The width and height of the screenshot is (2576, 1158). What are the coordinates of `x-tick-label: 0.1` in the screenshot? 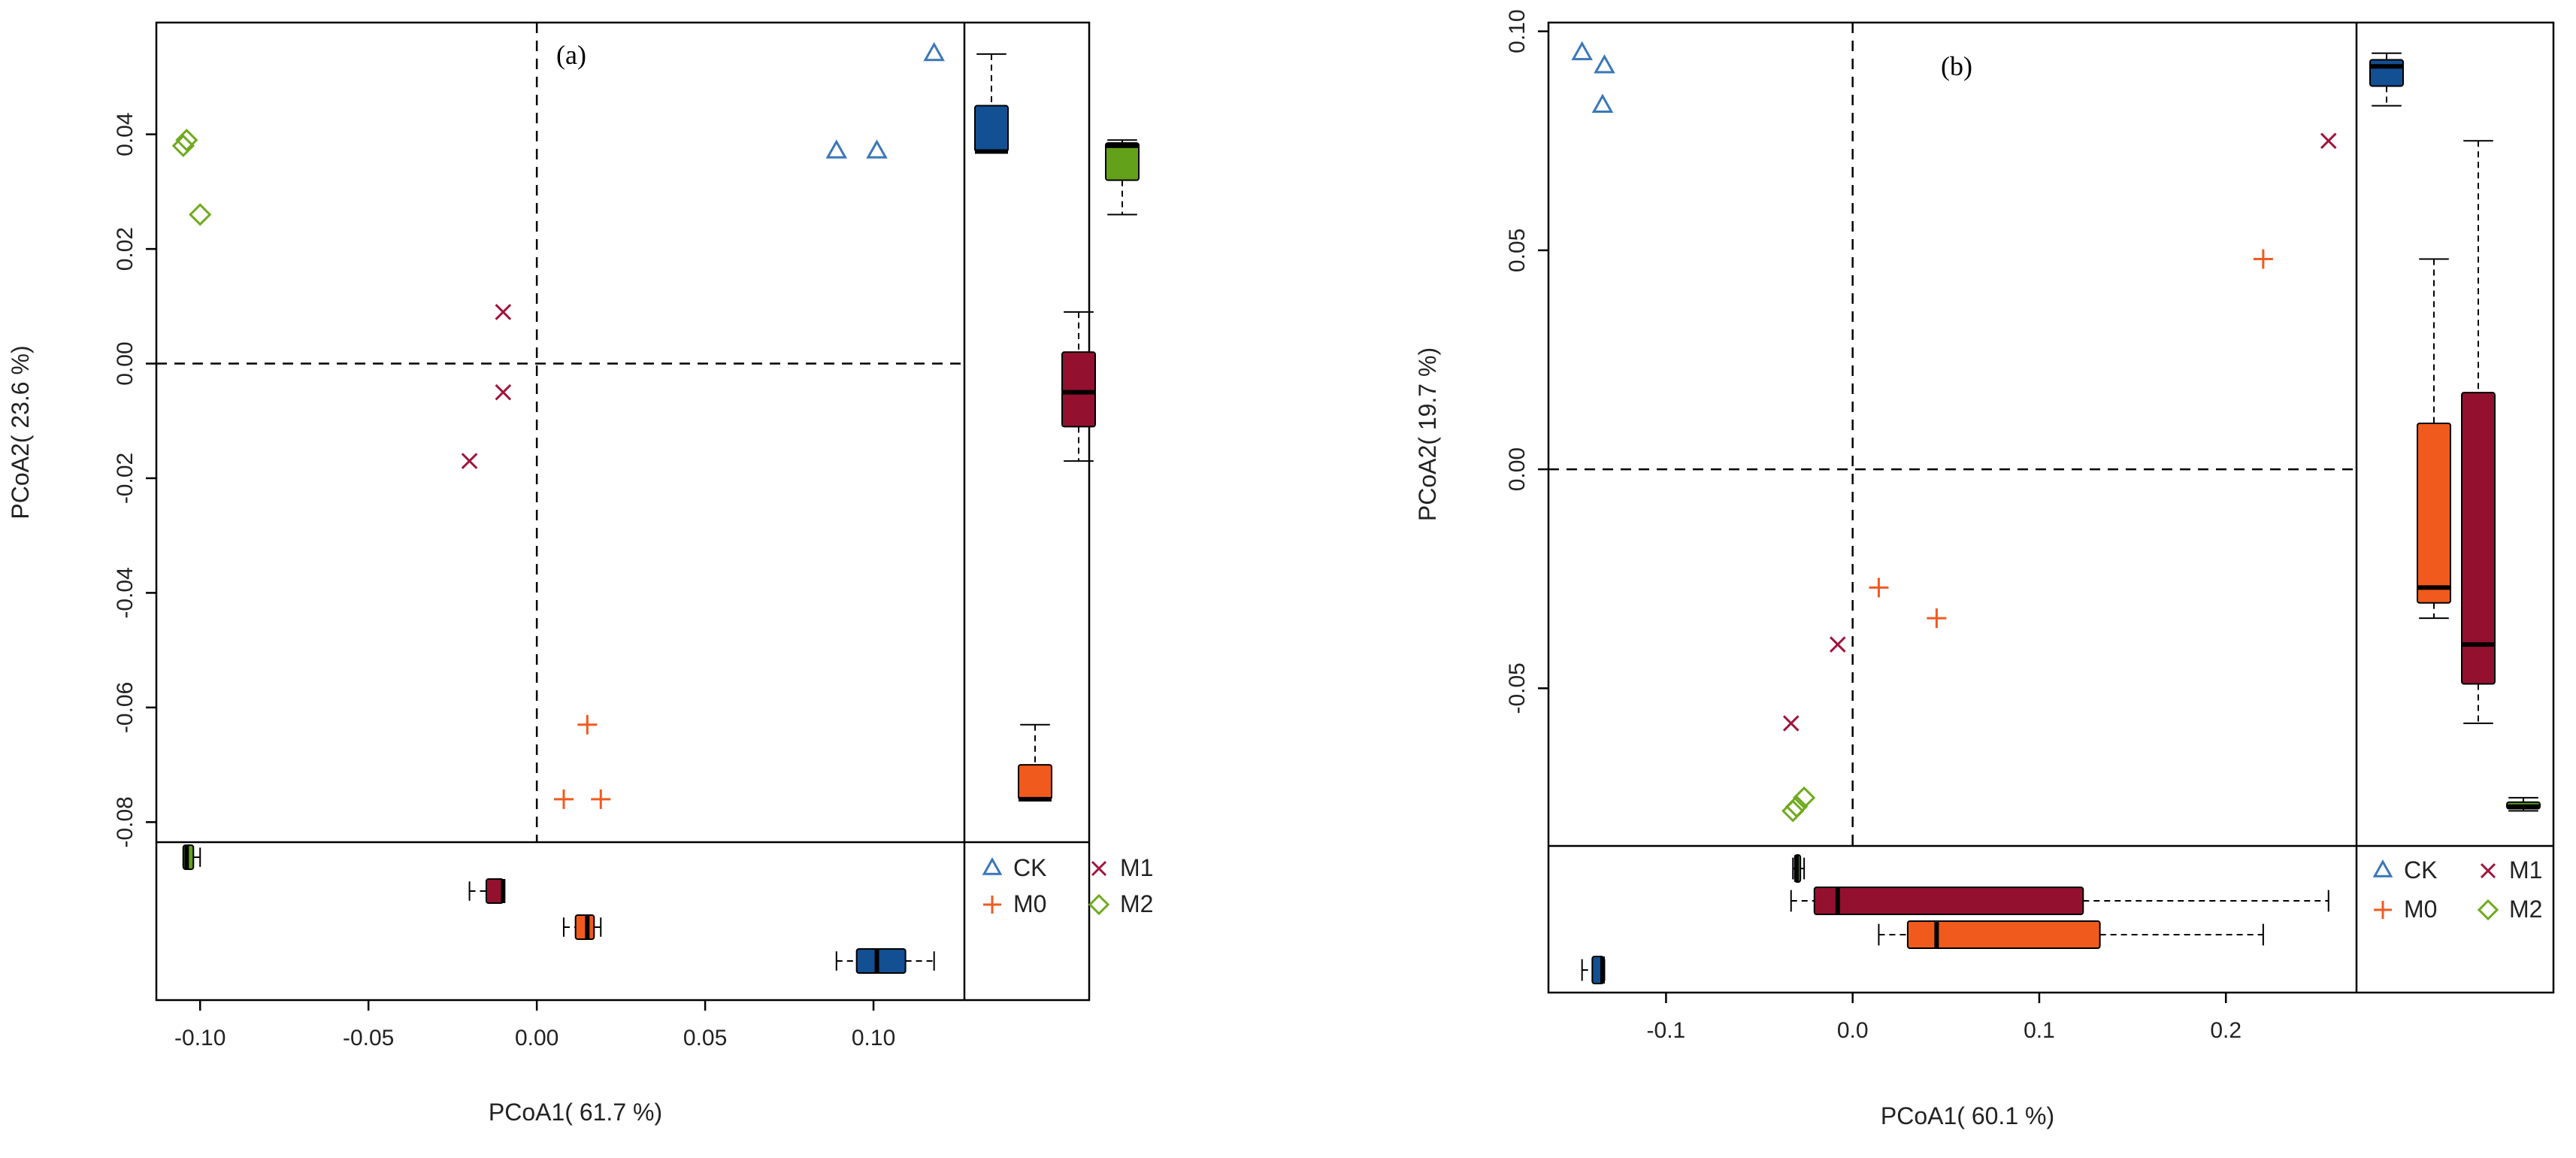 It's located at (2039, 1030).